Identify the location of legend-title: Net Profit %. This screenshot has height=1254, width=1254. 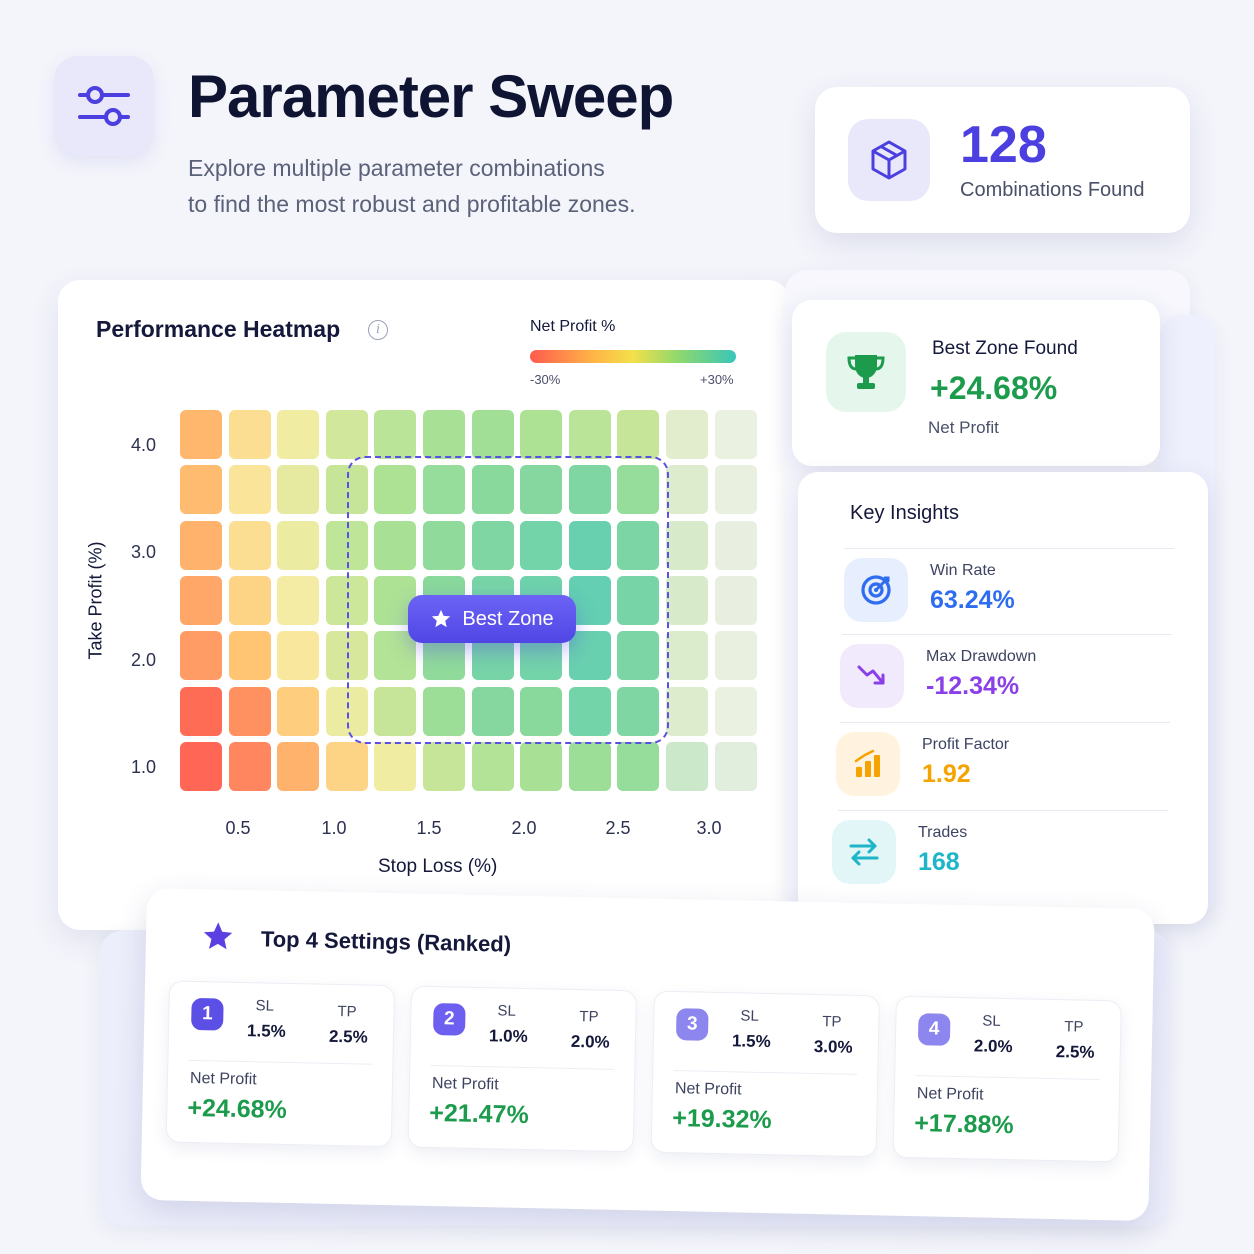
(573, 326).